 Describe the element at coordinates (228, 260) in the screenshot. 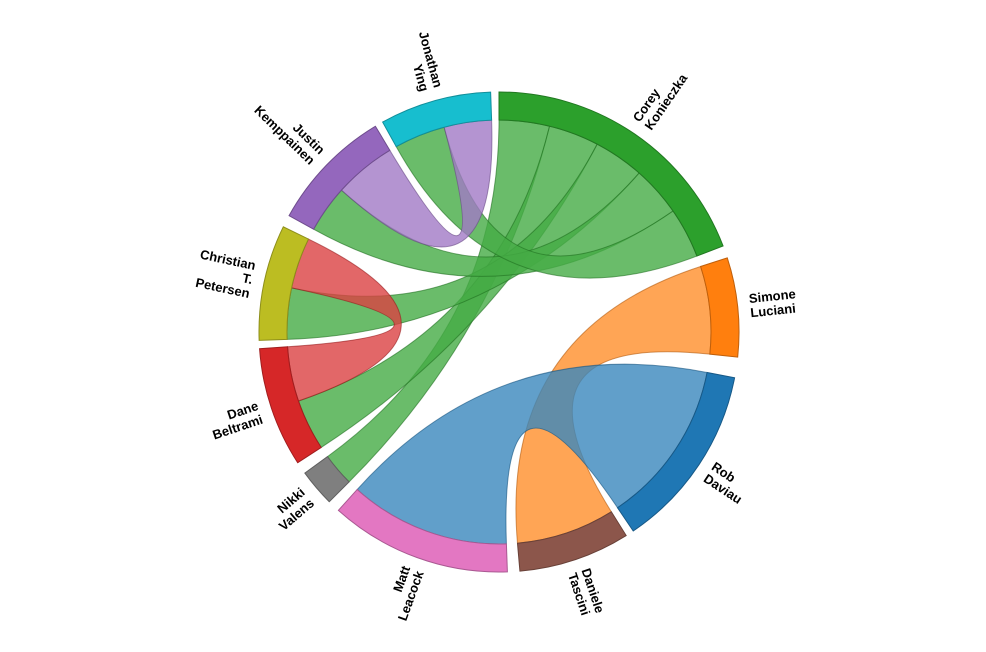

I see `group-label-line: Christian` at that location.